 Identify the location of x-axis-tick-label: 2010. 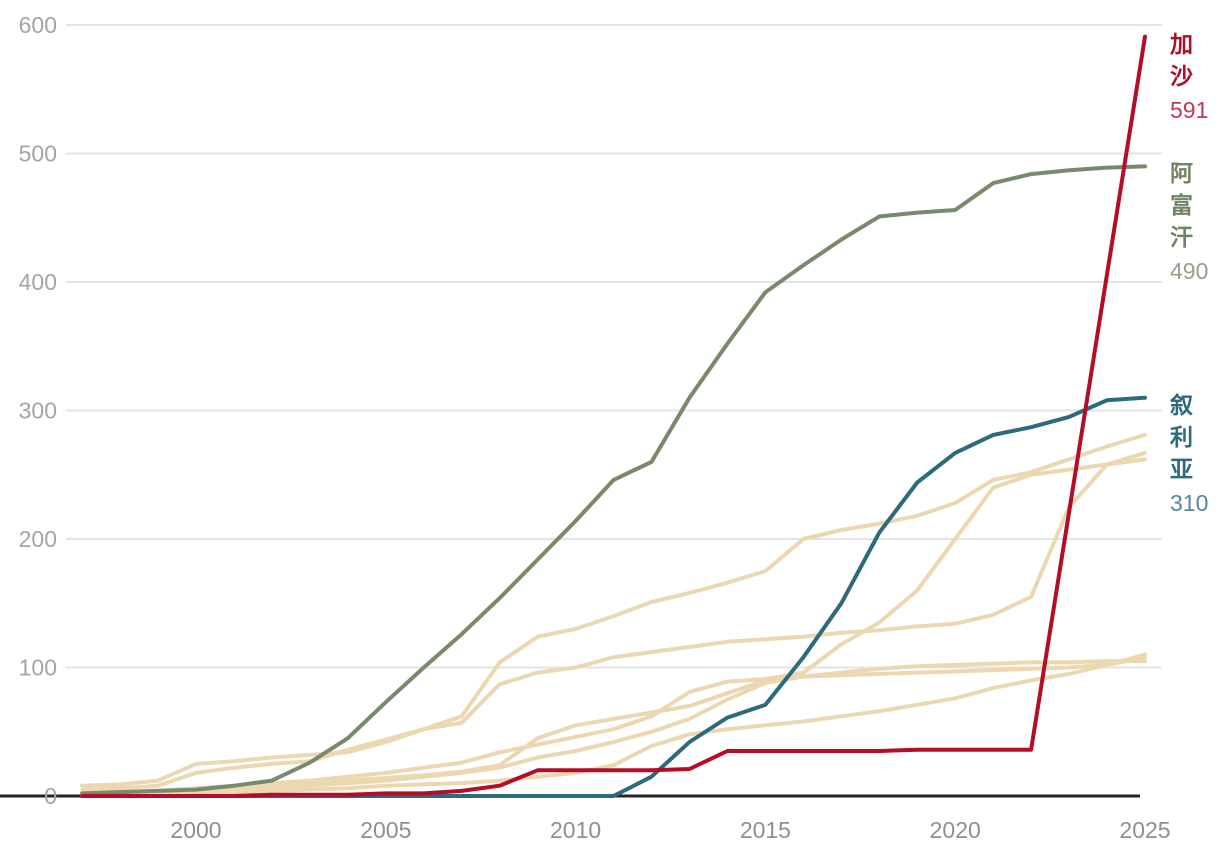
(575, 830).